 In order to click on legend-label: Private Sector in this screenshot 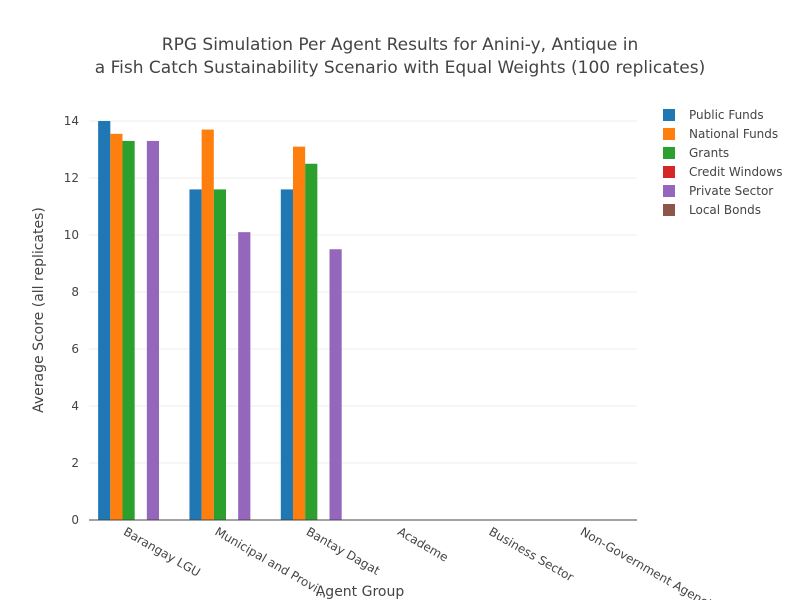, I will do `click(731, 191)`.